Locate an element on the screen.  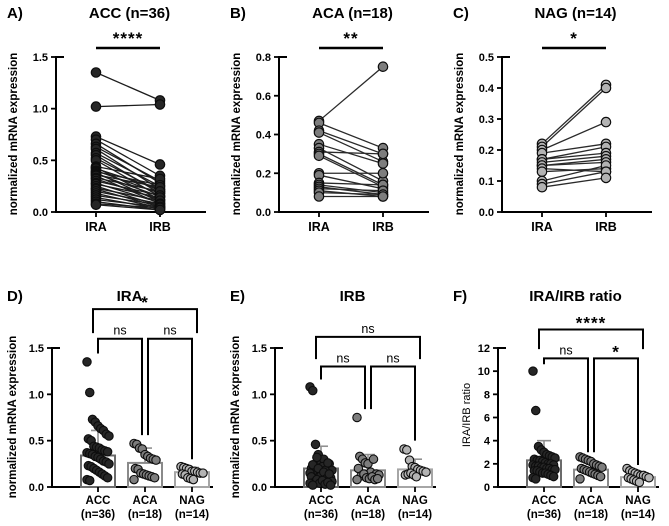
x-tick-label: IRA is located at coordinates (319, 227).